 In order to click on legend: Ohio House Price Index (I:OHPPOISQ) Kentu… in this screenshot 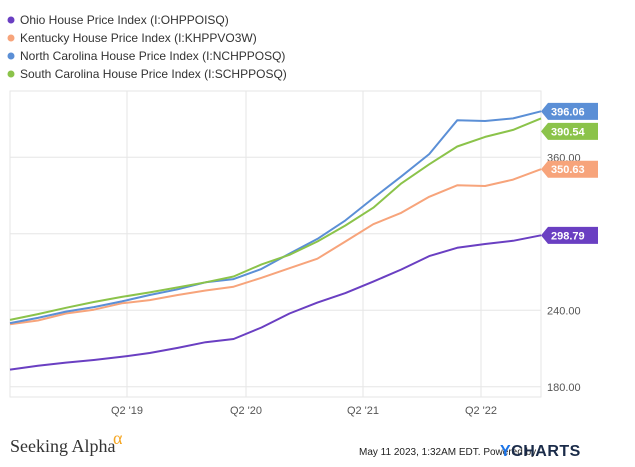, I will do `click(147, 47)`.